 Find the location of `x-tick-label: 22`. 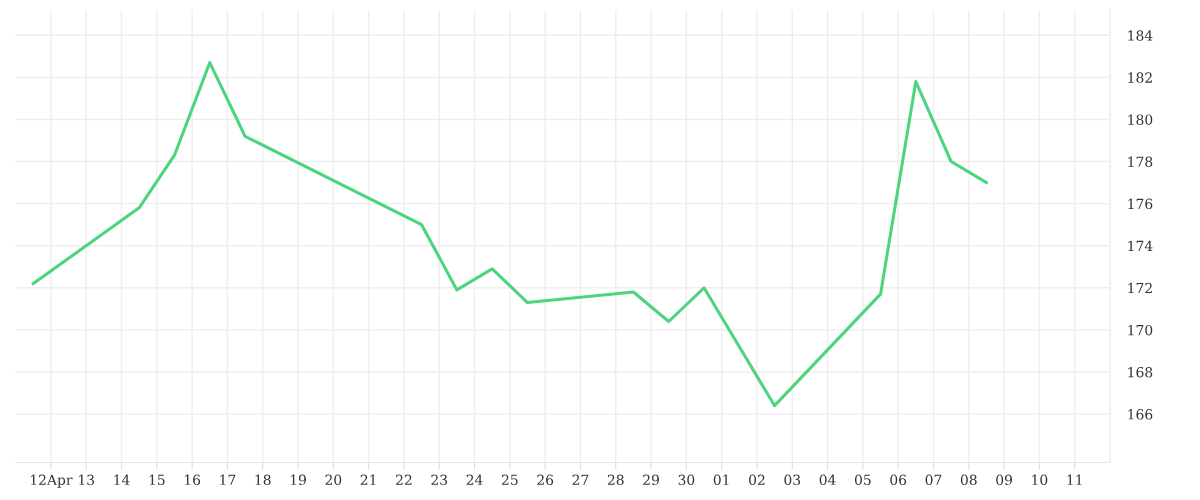

x-tick-label: 22 is located at coordinates (404, 479).